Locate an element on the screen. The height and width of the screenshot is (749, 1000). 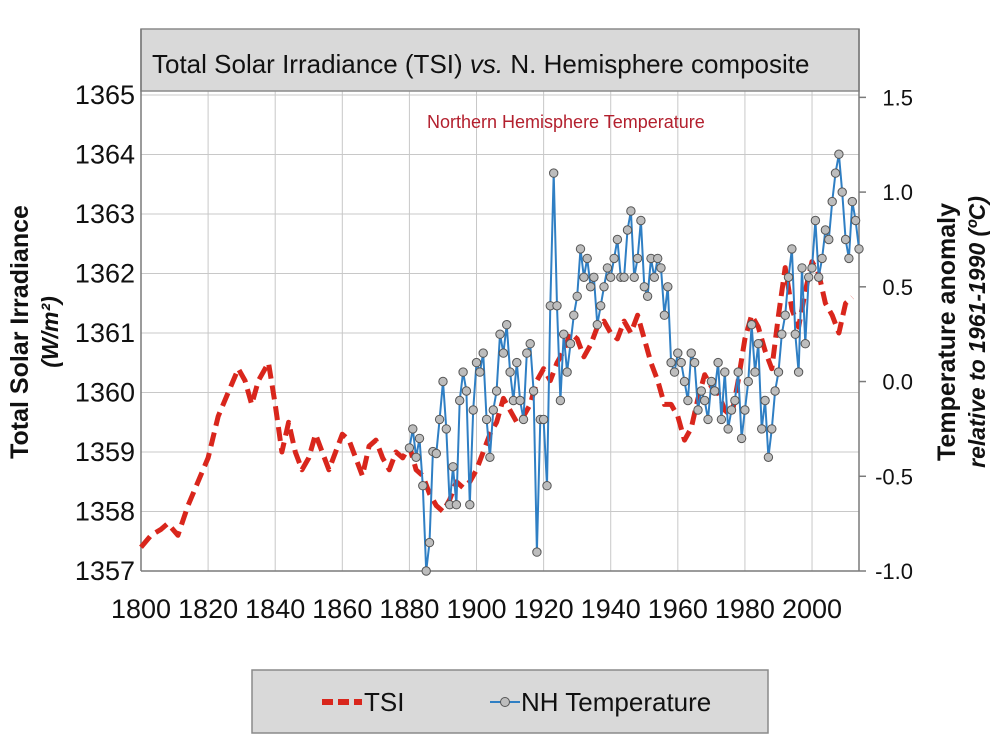
series-annotation: Northern Hemisphere Temperature is located at coordinates (566, 122).